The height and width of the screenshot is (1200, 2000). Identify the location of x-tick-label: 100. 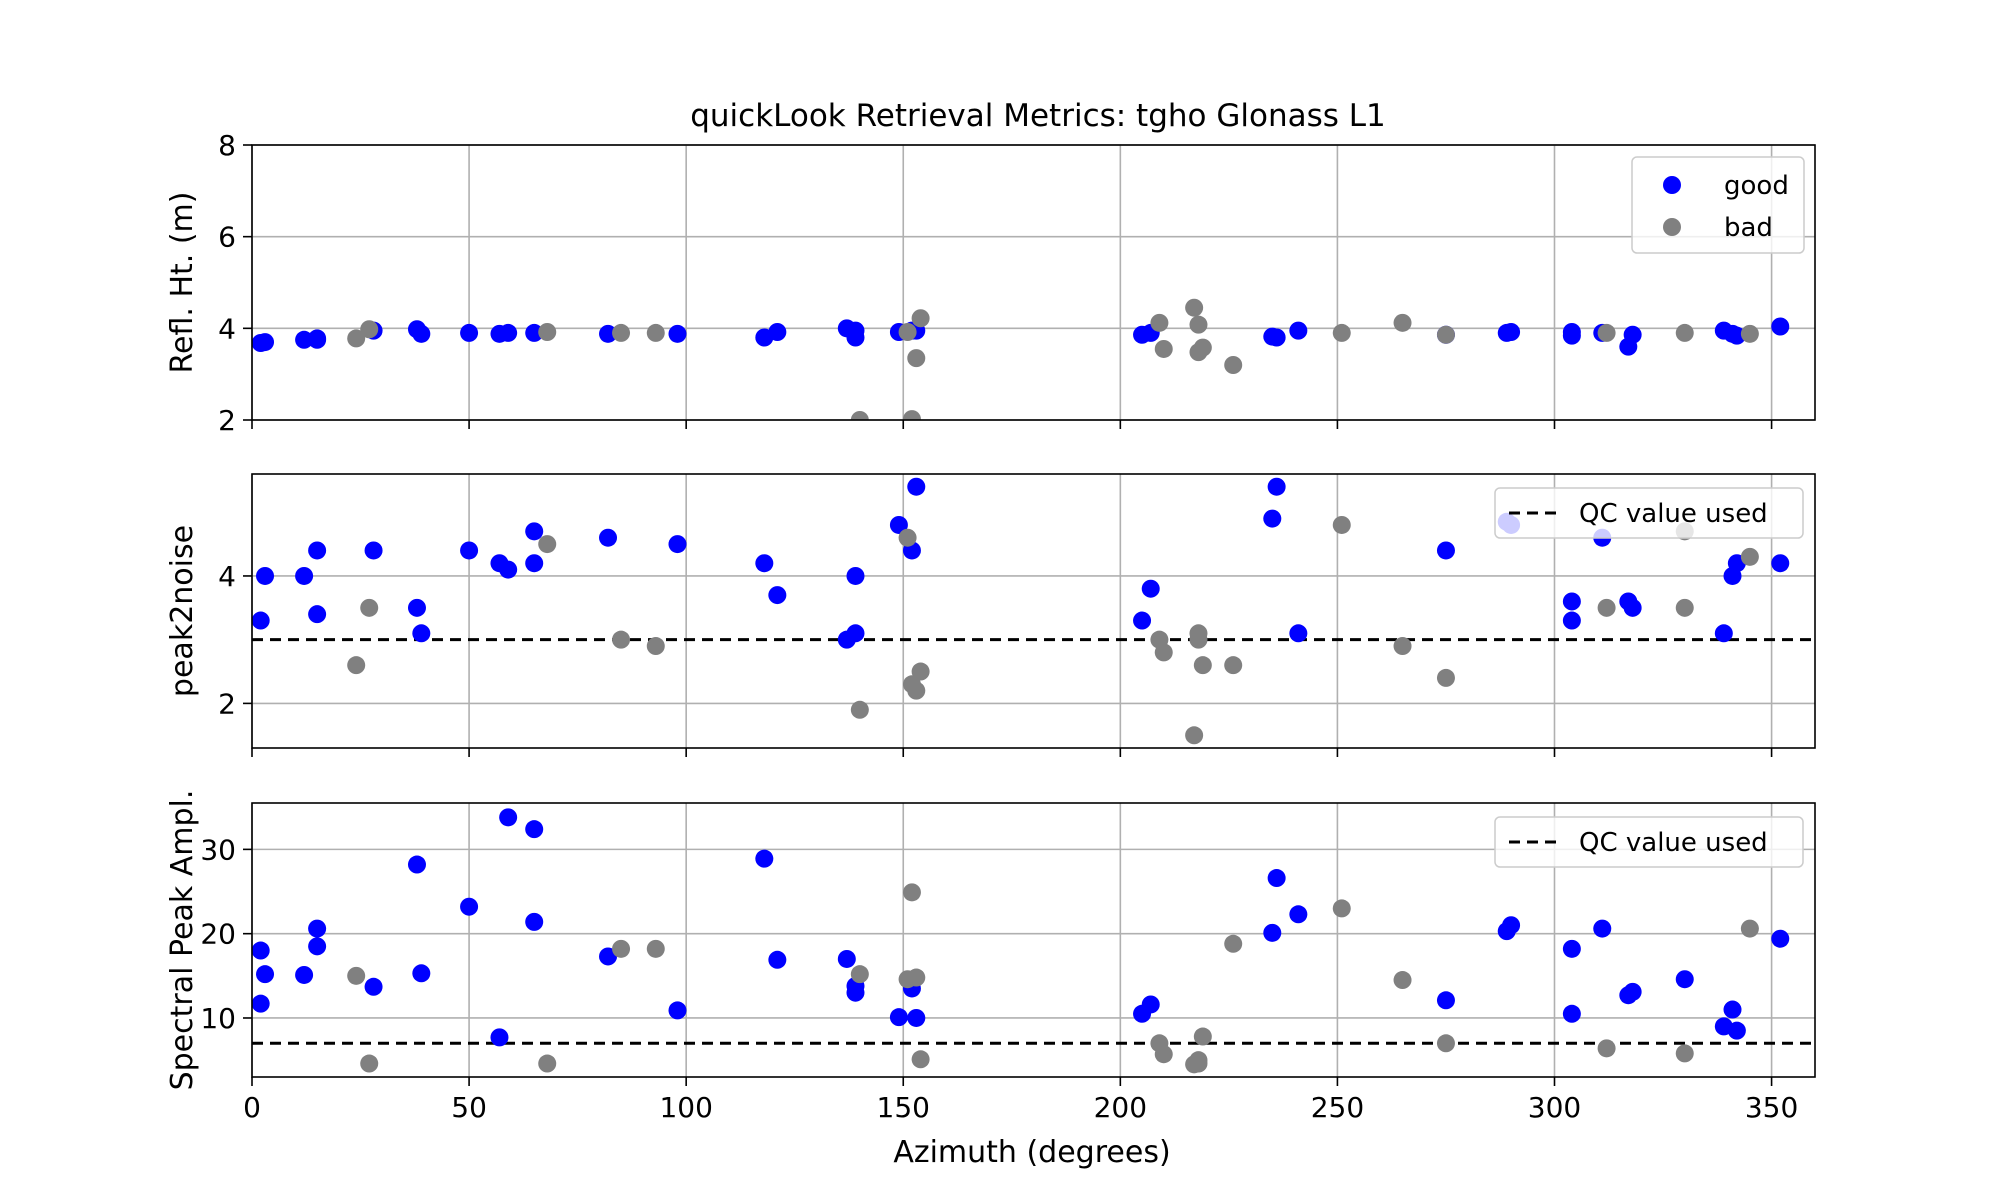
(685, 1107).